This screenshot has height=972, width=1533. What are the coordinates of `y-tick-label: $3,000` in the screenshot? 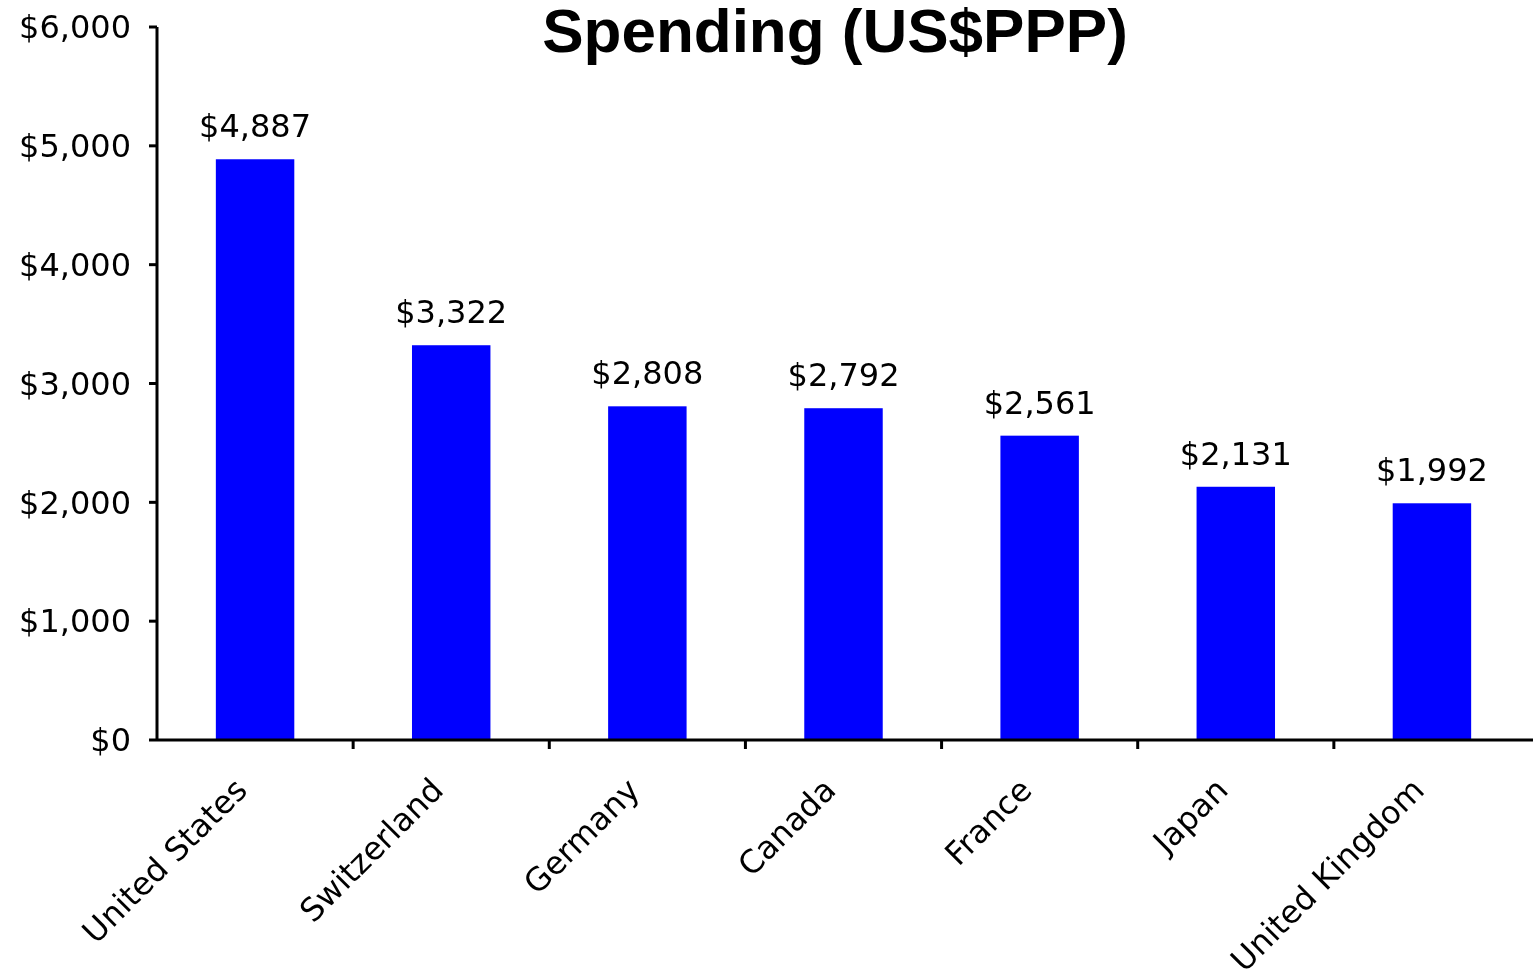 It's located at (75, 383).